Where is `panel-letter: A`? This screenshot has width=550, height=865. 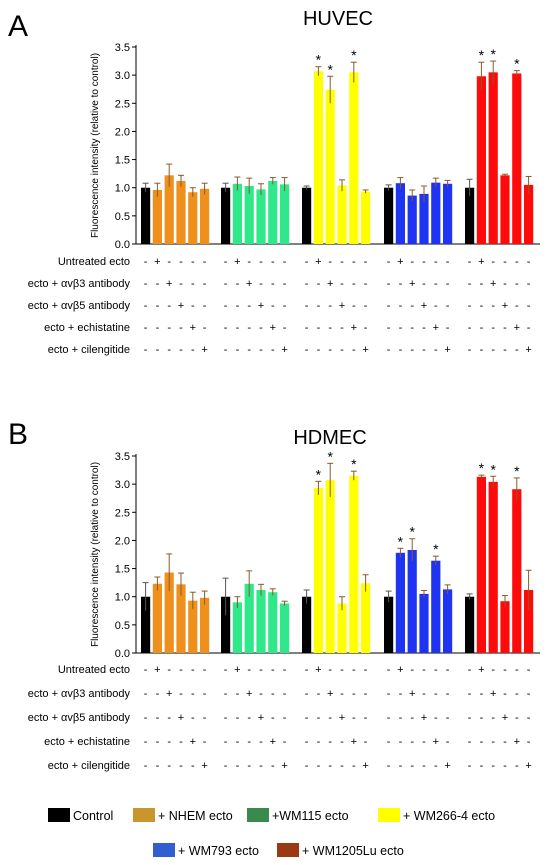
panel-letter: A is located at coordinates (18, 26).